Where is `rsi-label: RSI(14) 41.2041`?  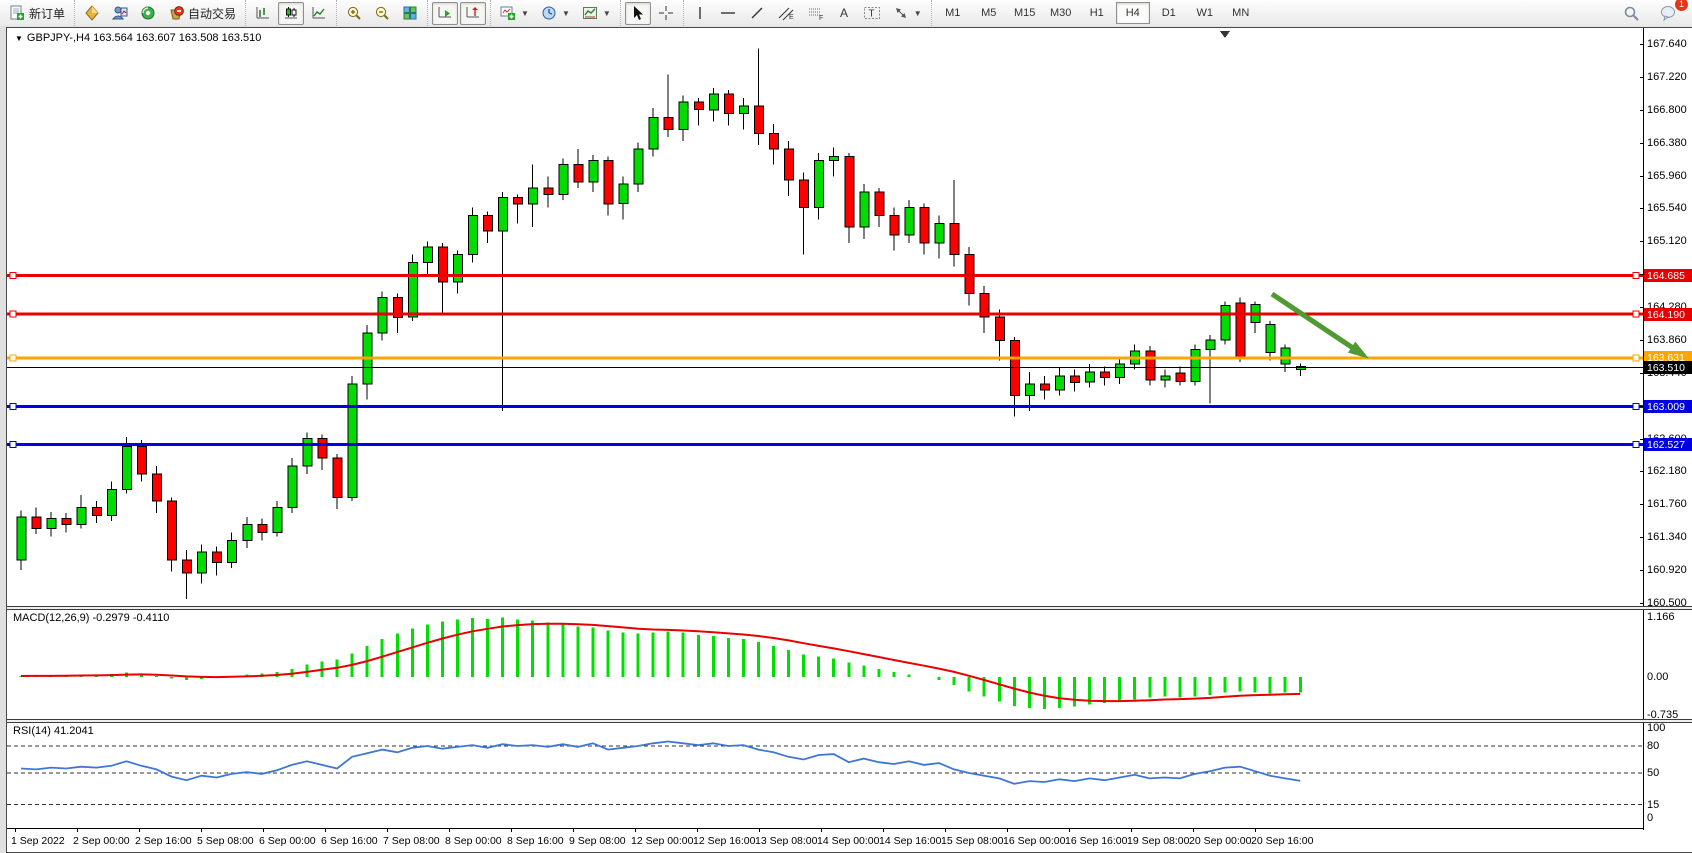 rsi-label: RSI(14) 41.2041 is located at coordinates (53, 731).